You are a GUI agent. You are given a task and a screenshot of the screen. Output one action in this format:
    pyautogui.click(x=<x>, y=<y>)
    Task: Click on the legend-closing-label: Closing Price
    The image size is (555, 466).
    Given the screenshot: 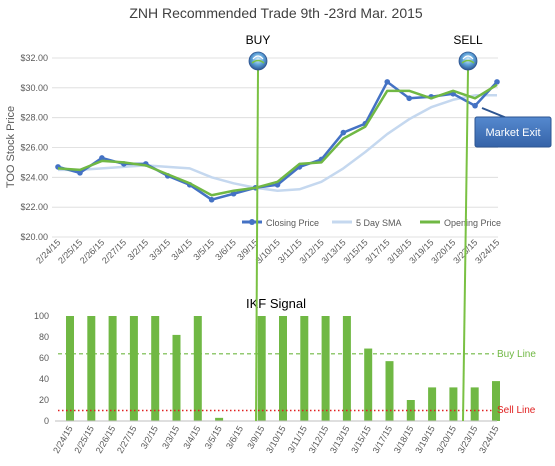 What is the action you would take?
    pyautogui.click(x=292, y=223)
    